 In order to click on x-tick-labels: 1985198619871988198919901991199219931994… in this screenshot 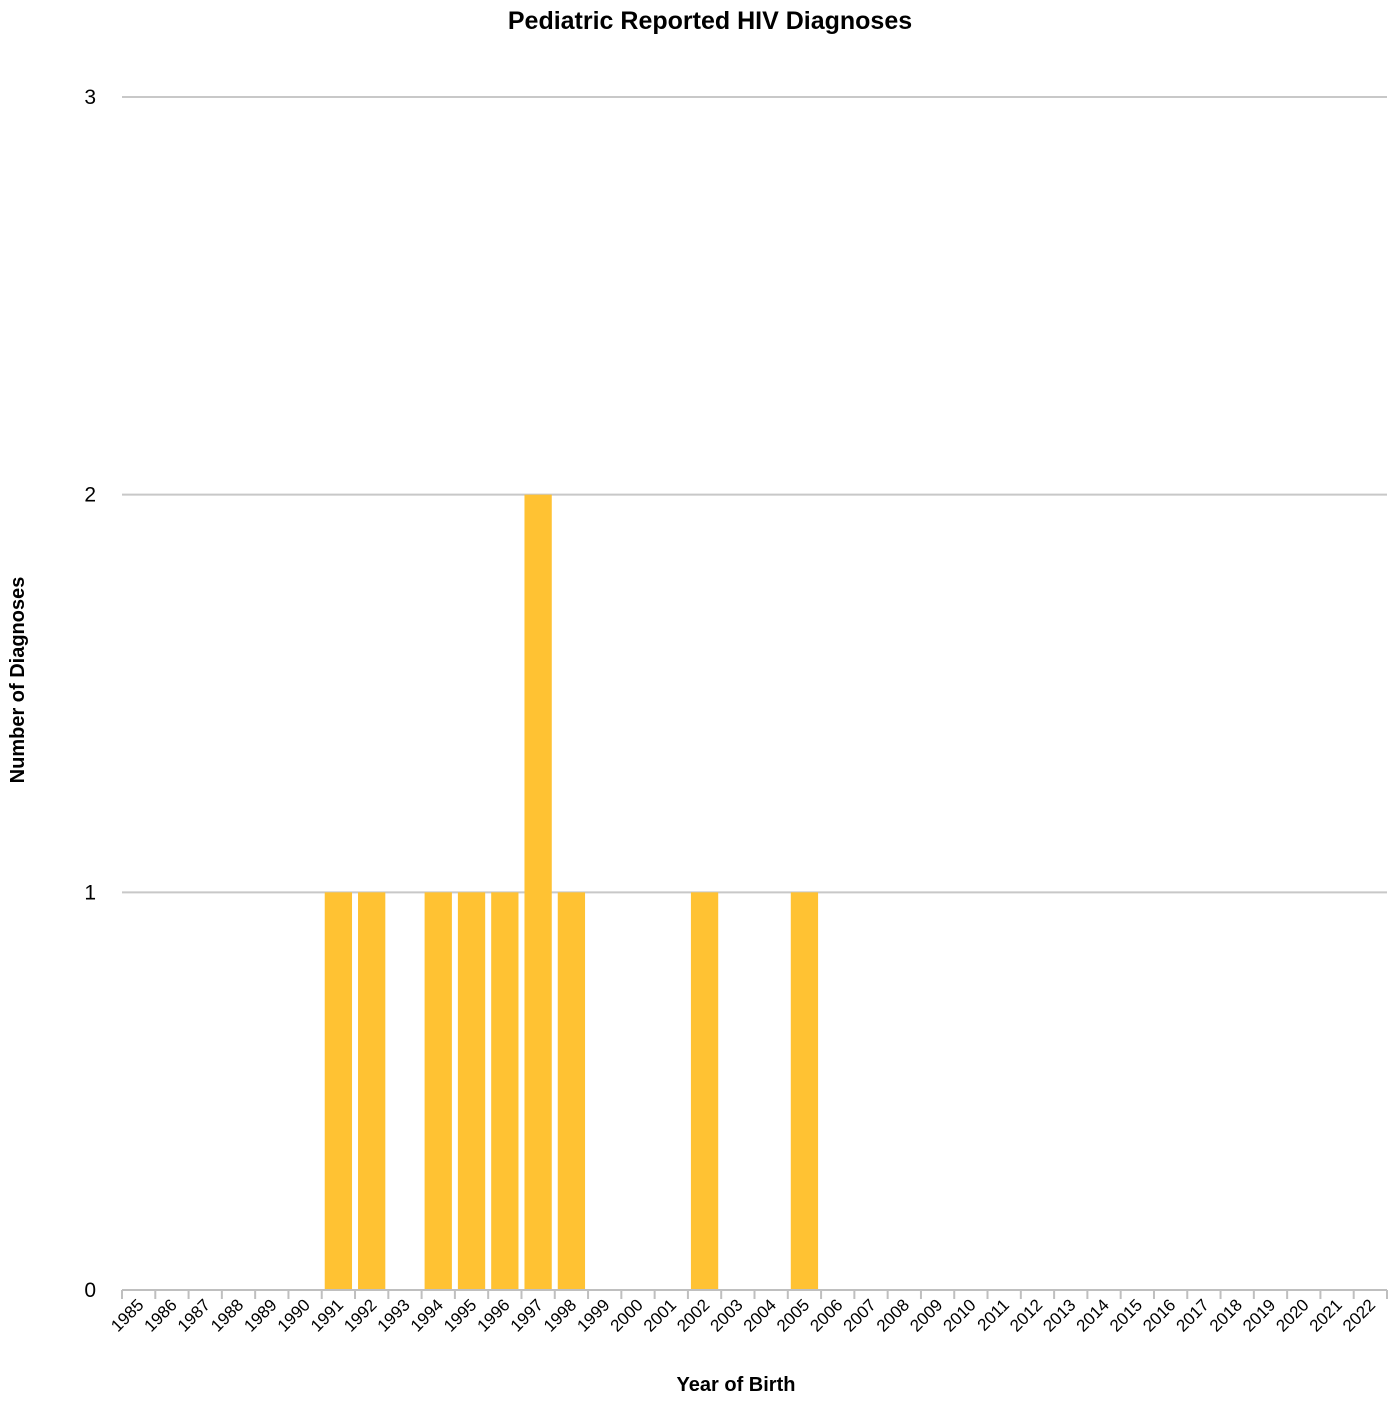, I will do `click(743, 1315)`.